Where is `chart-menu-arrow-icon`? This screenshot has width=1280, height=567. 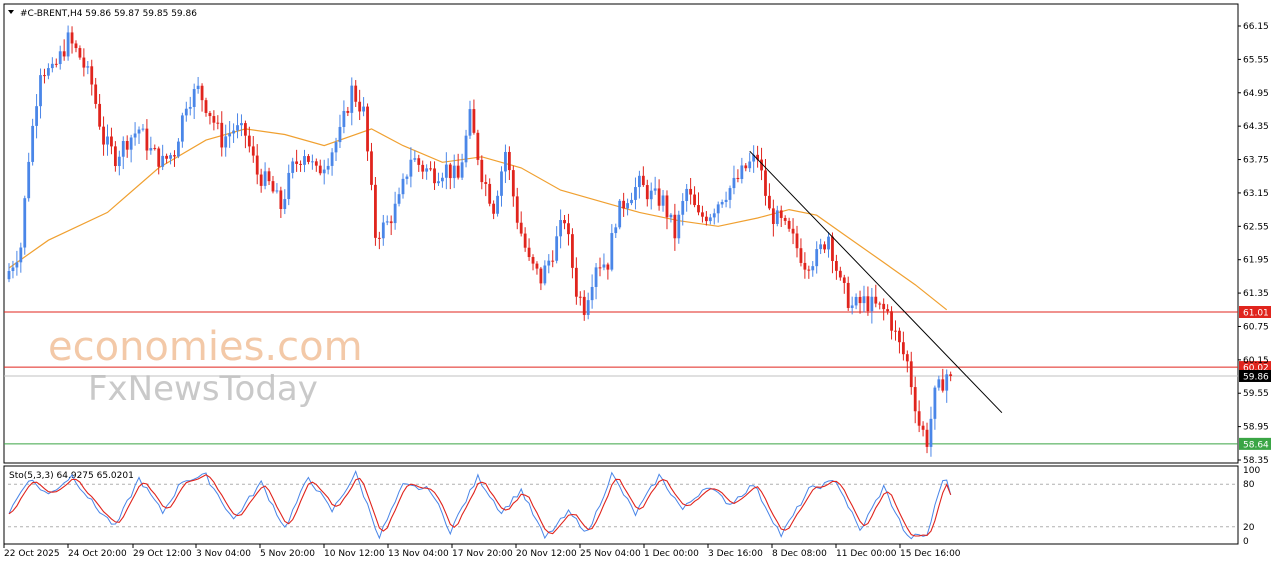
chart-menu-arrow-icon is located at coordinates (11, 12).